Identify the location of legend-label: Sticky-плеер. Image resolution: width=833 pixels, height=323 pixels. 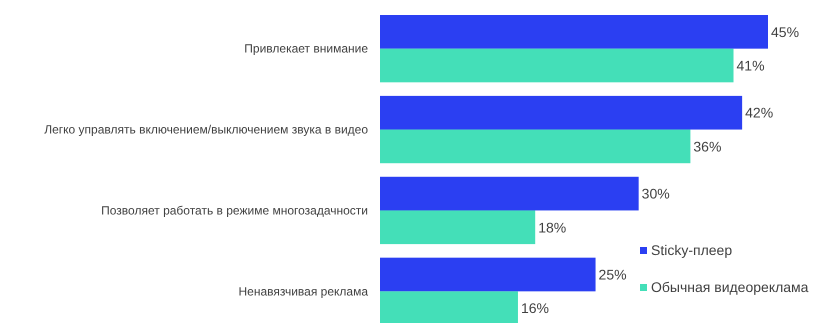
(691, 250).